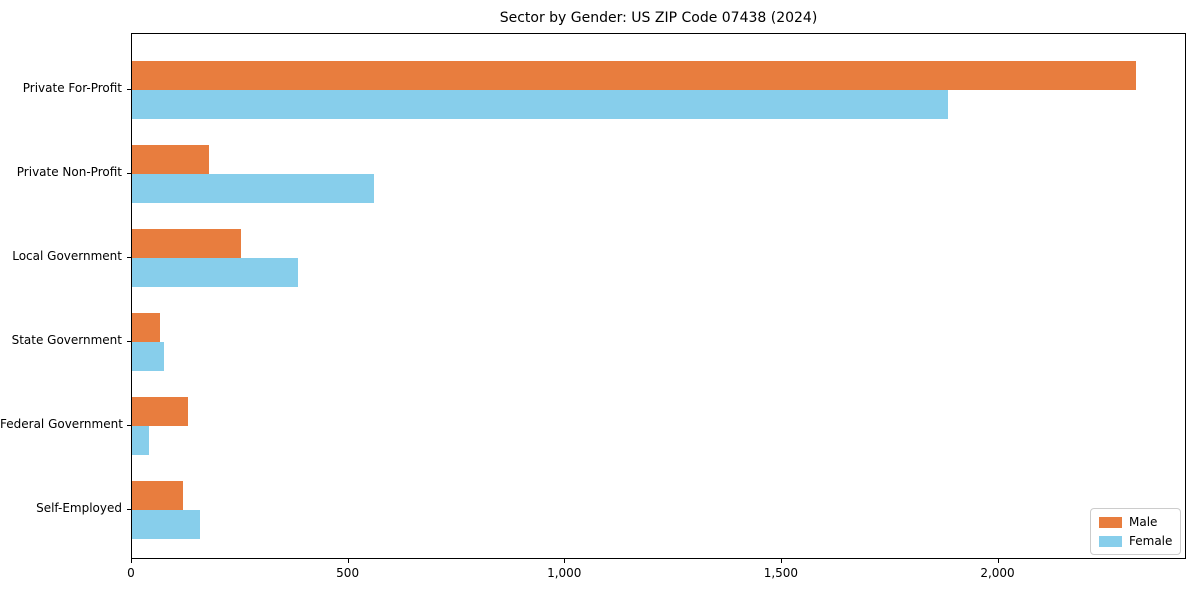 This screenshot has width=1200, height=600. Describe the element at coordinates (61, 424) in the screenshot. I see `y-axis-label: Federal Government` at that location.